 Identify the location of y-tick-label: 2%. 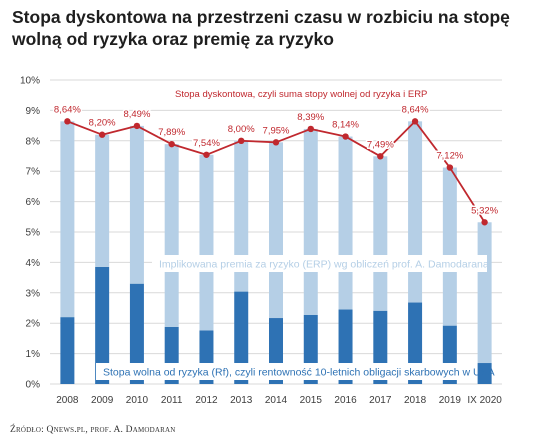
(33, 324).